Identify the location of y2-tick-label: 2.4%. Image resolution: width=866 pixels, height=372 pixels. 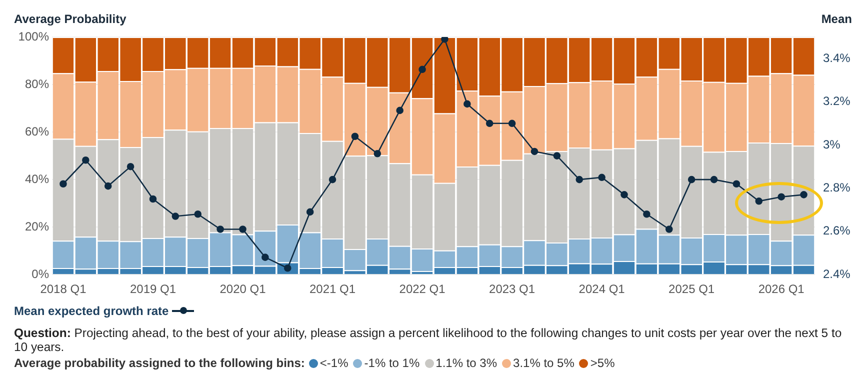
(837, 273).